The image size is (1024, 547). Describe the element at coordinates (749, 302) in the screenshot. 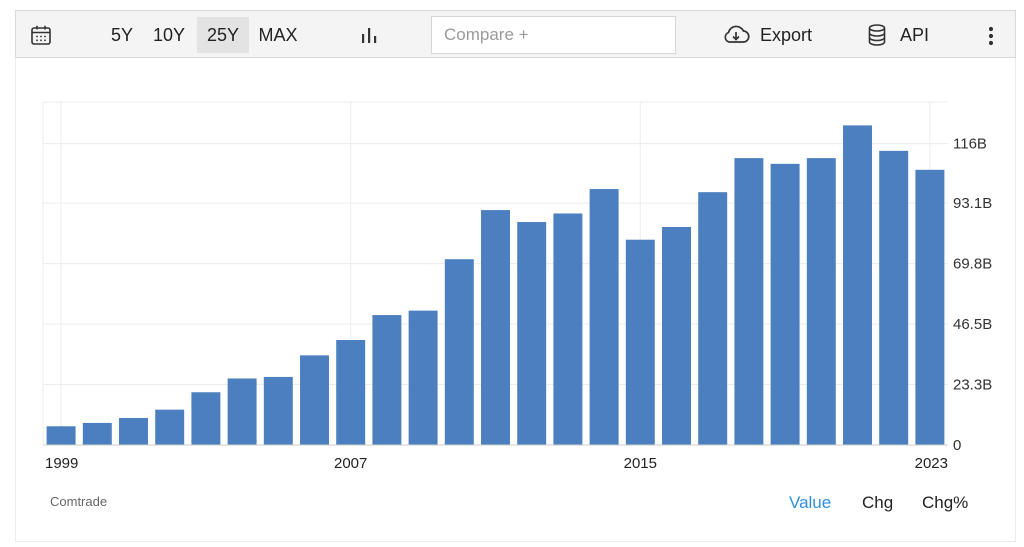

I see `bar-2018` at that location.